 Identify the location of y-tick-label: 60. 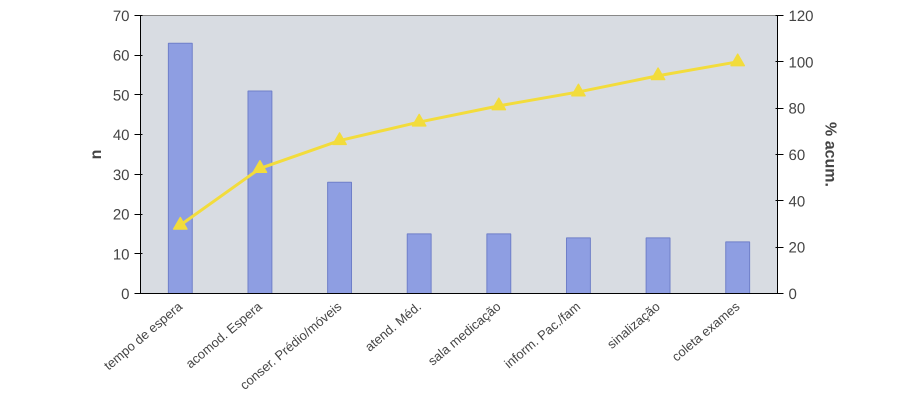
(121, 56).